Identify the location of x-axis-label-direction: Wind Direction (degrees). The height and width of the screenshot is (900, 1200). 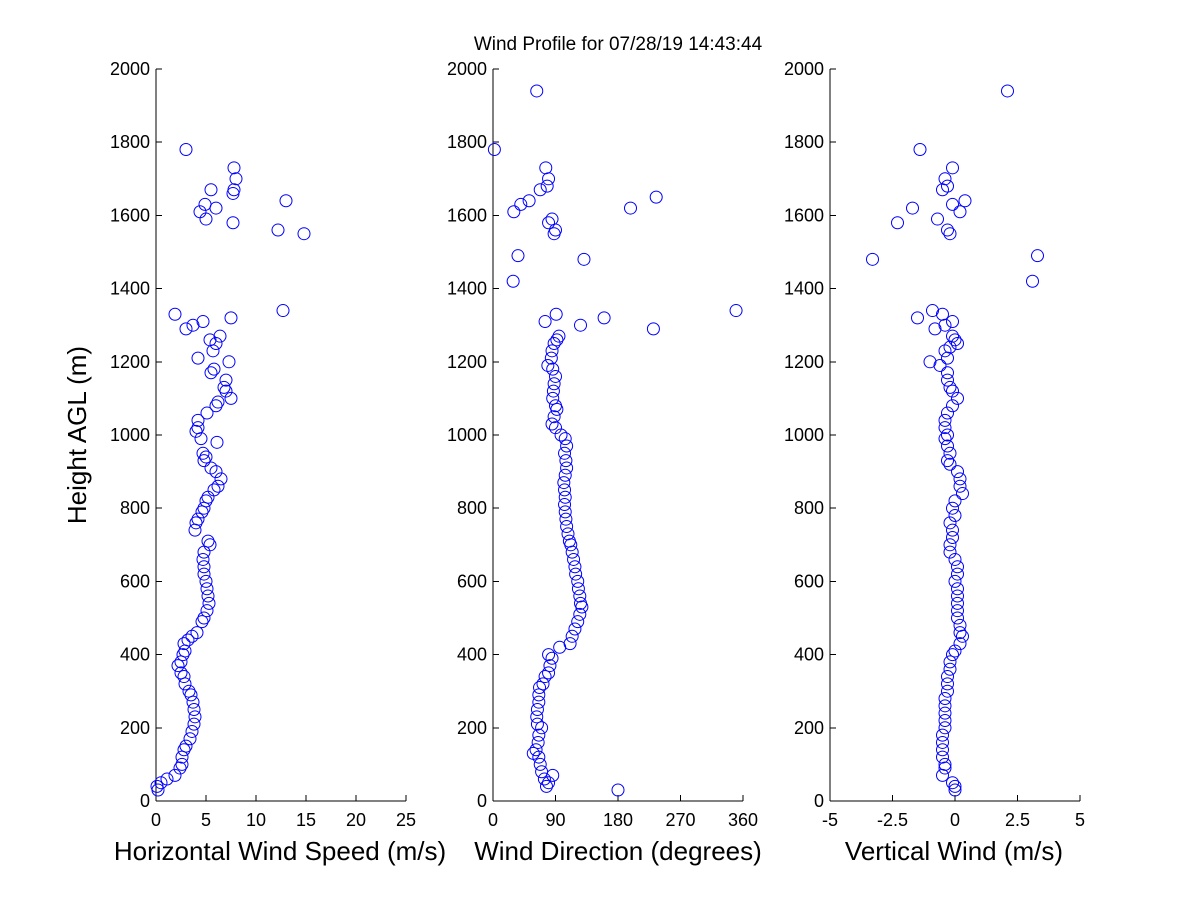
(618, 851).